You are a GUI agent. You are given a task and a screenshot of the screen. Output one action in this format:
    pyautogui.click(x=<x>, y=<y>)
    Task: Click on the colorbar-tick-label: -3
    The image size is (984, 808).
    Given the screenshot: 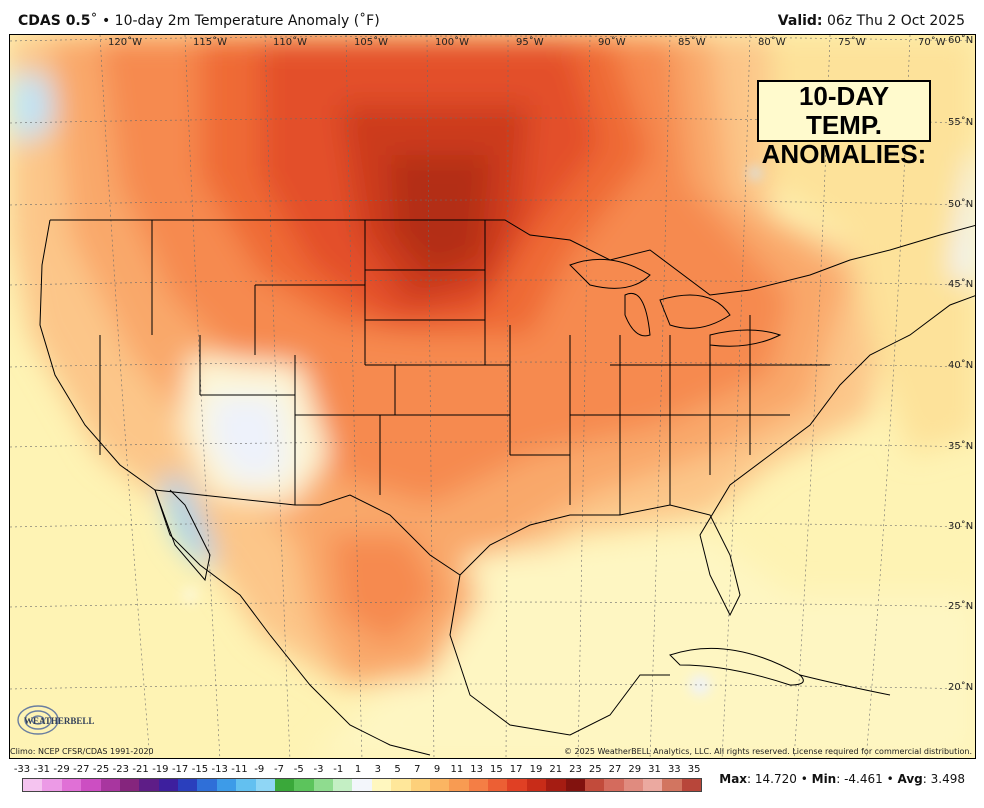 What is the action you would take?
    pyautogui.click(x=318, y=769)
    